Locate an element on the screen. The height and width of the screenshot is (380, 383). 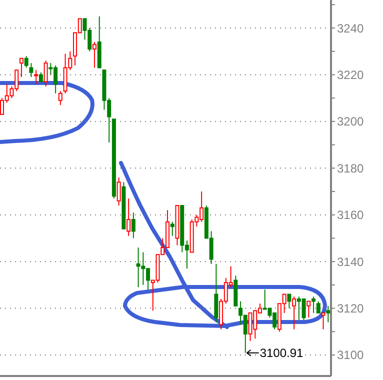
y-tick-label: 3240 is located at coordinates (350, 28).